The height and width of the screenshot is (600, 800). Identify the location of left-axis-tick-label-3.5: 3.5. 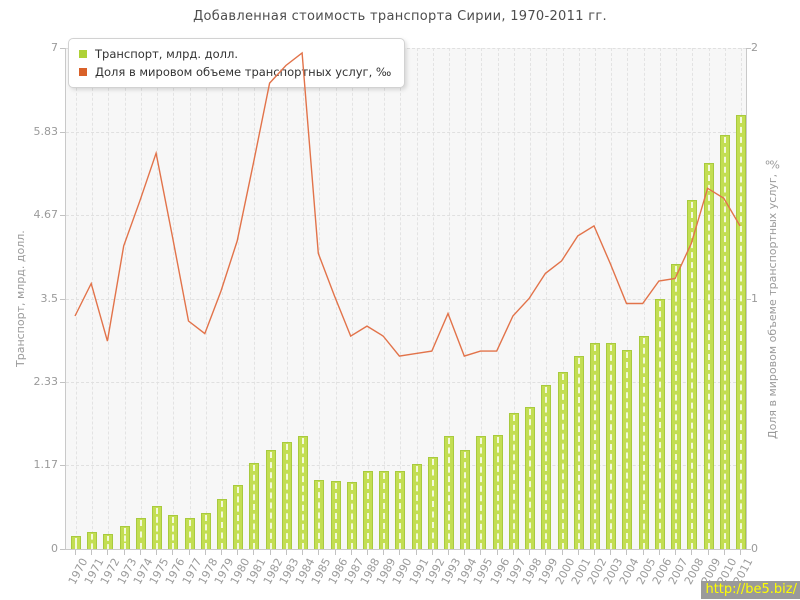
(49, 298).